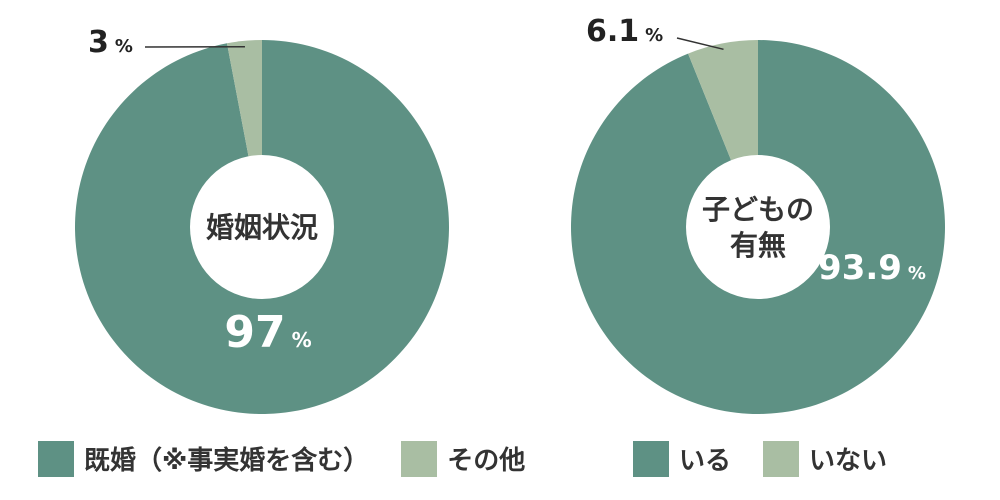  I want to click on donut-hole-children, so click(758, 227).